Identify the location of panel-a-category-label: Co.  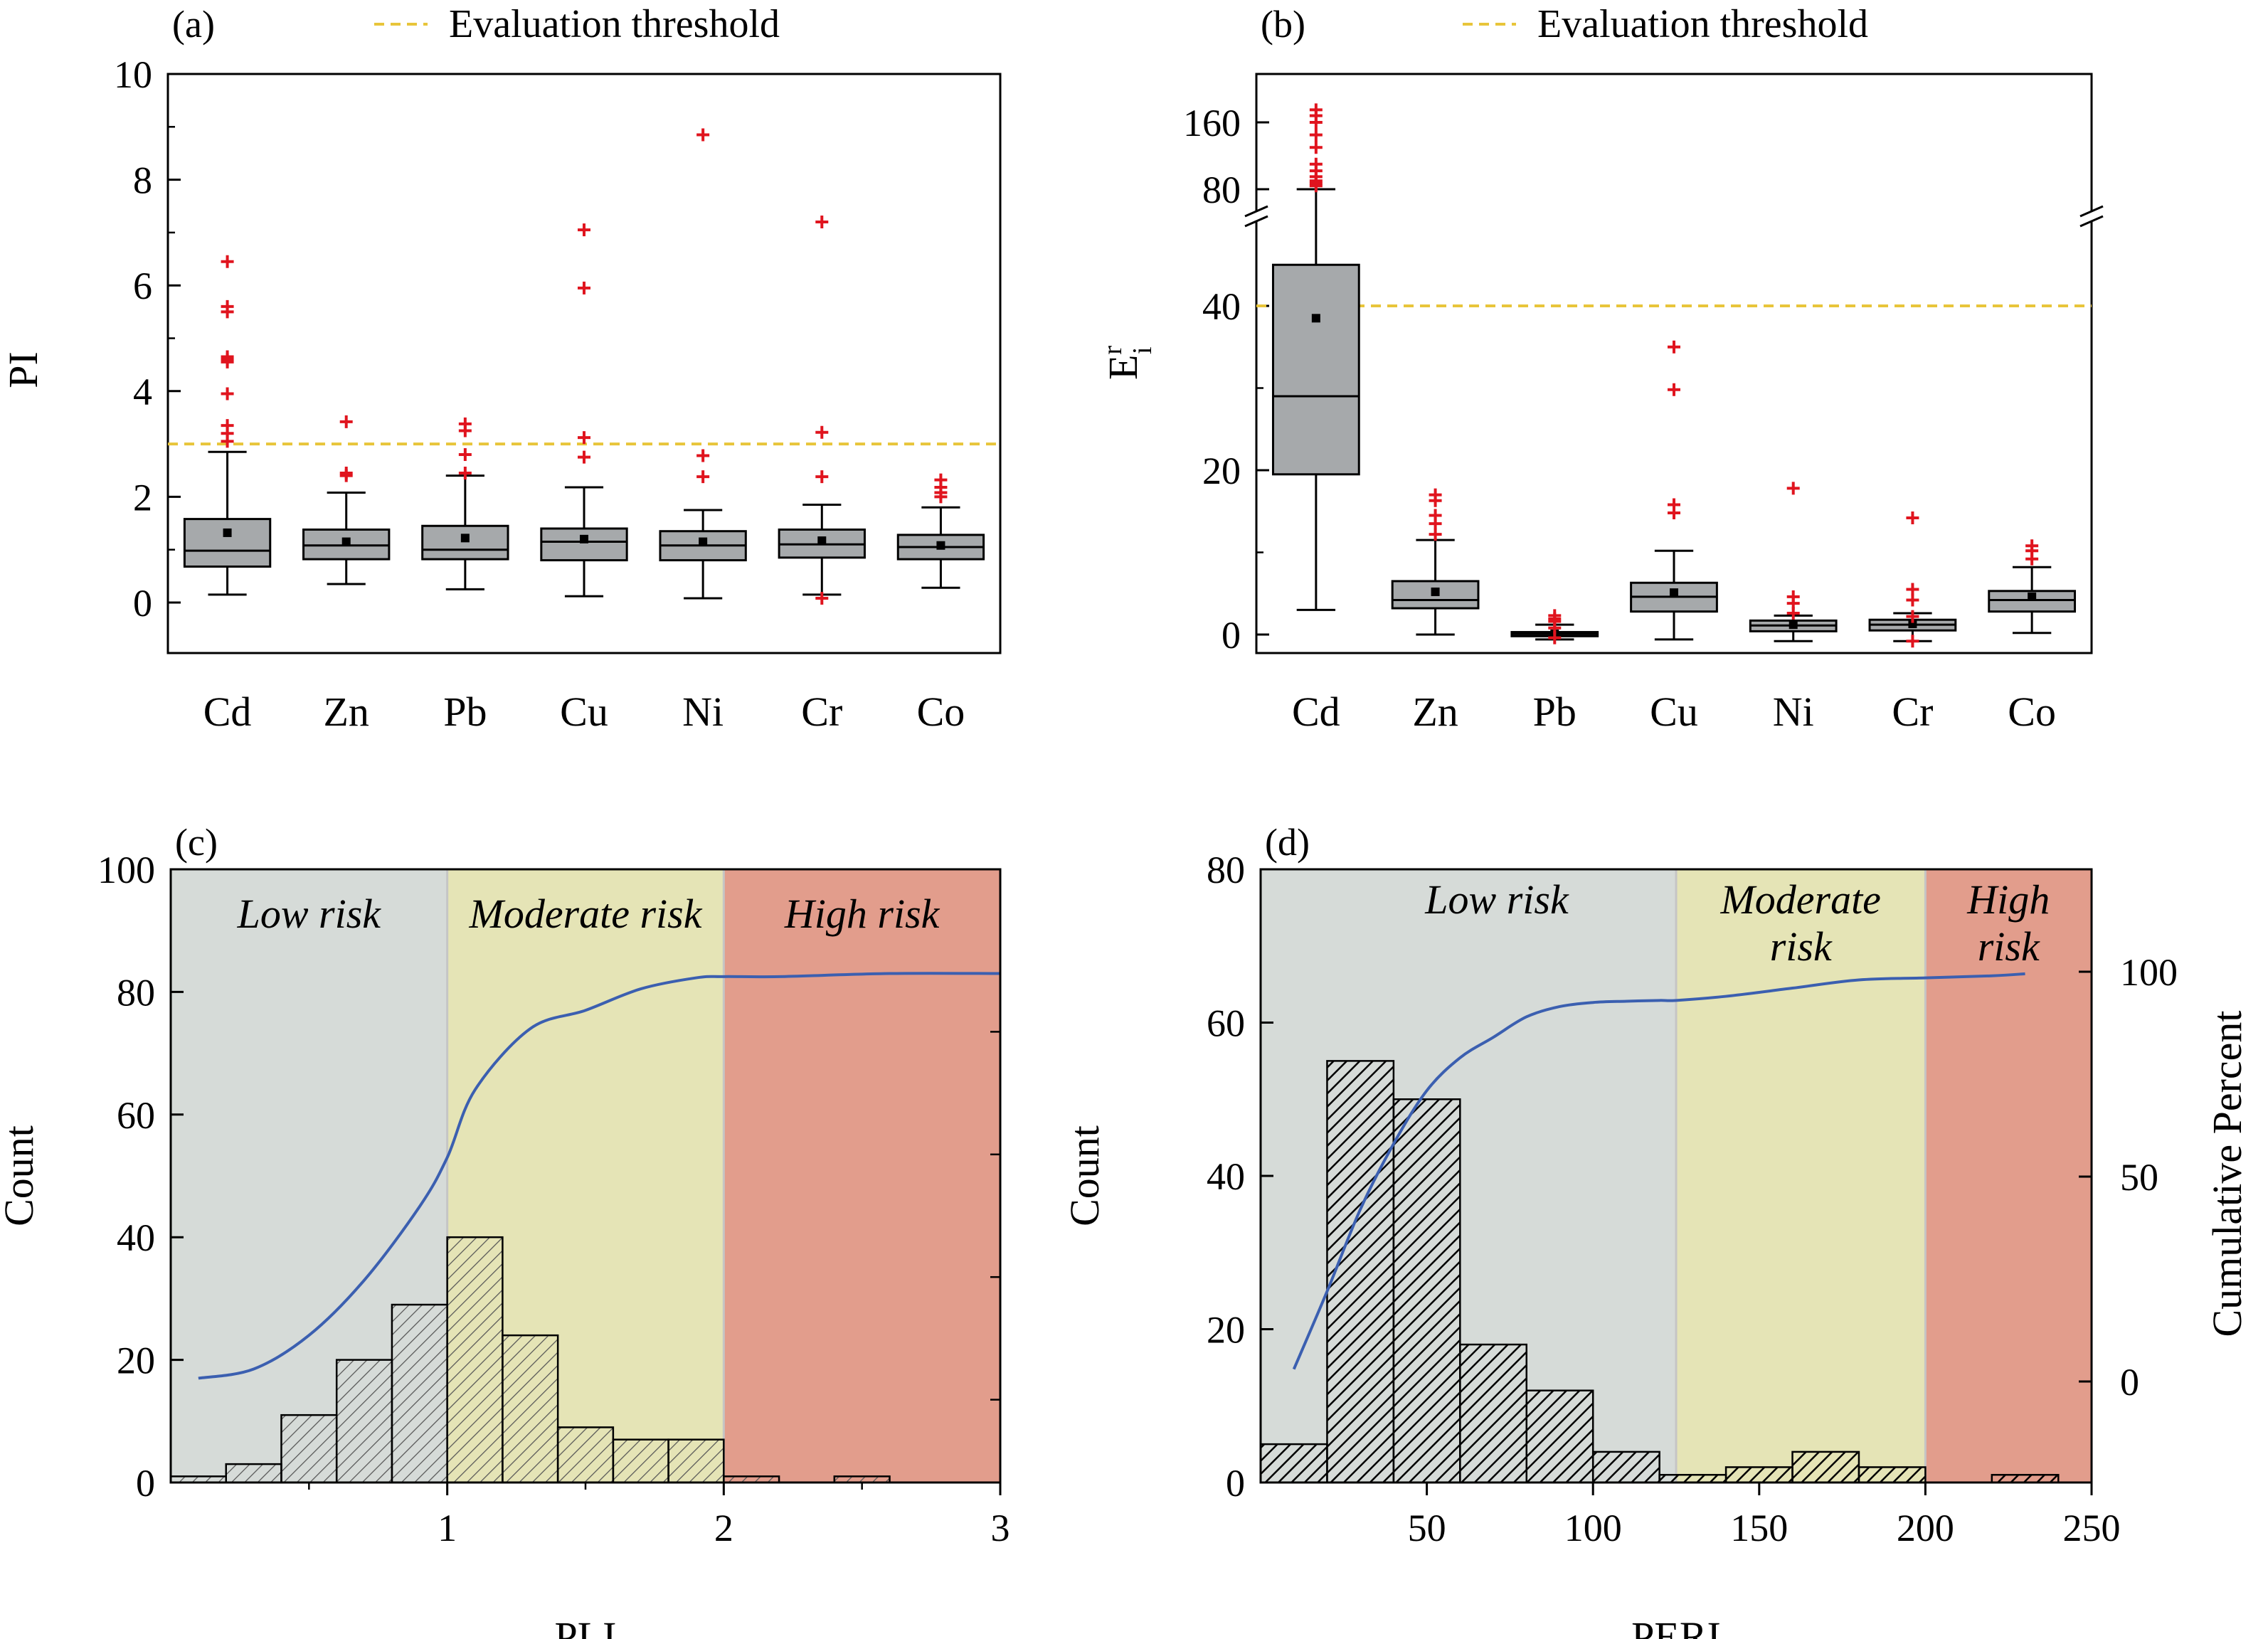
(941, 712).